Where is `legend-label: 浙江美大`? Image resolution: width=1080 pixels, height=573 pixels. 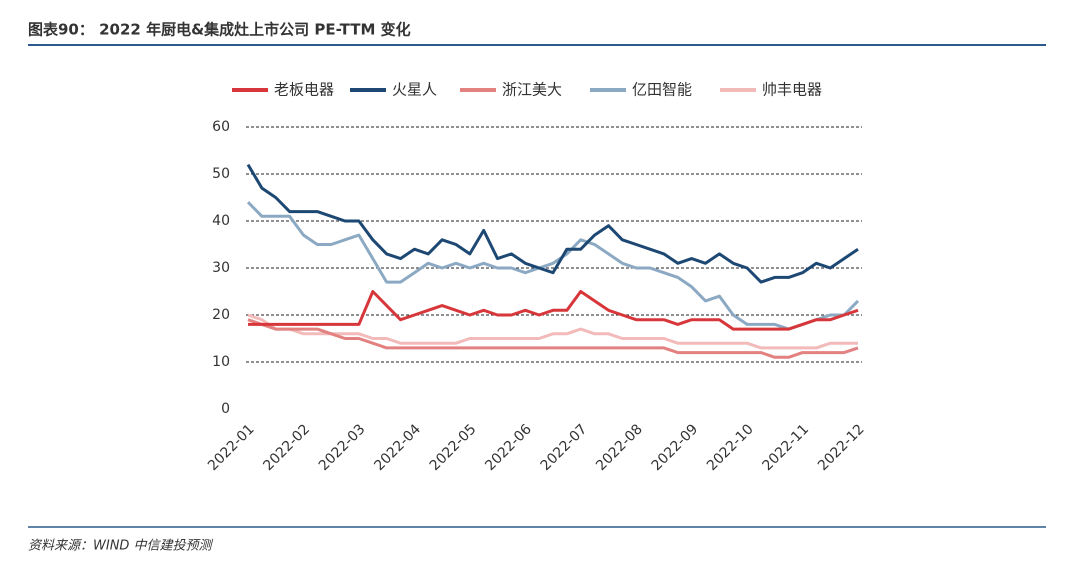
legend-label: 浙江美大 is located at coordinates (532, 90).